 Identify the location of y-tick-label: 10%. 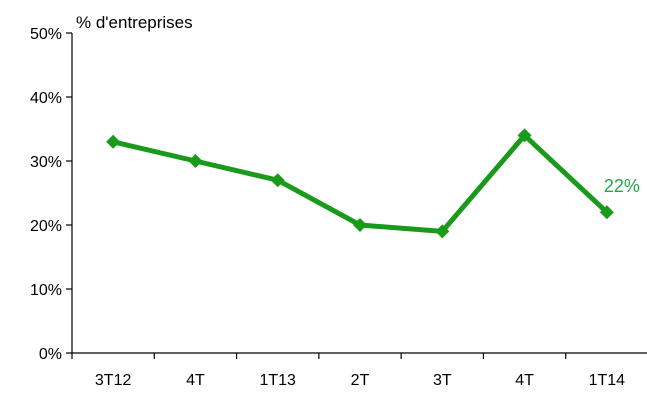
(46, 290).